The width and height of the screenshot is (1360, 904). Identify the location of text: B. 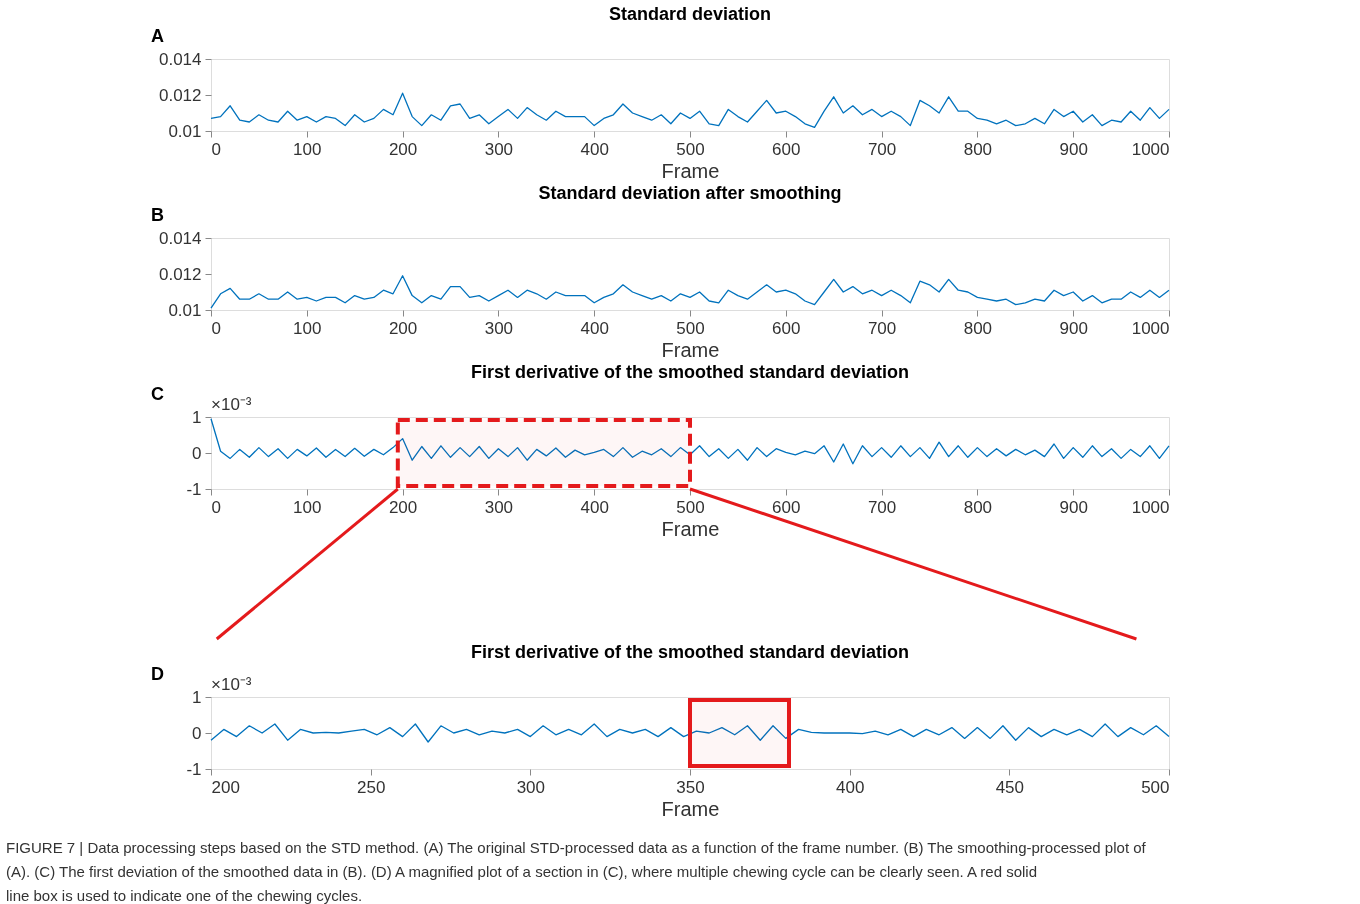
(157, 215).